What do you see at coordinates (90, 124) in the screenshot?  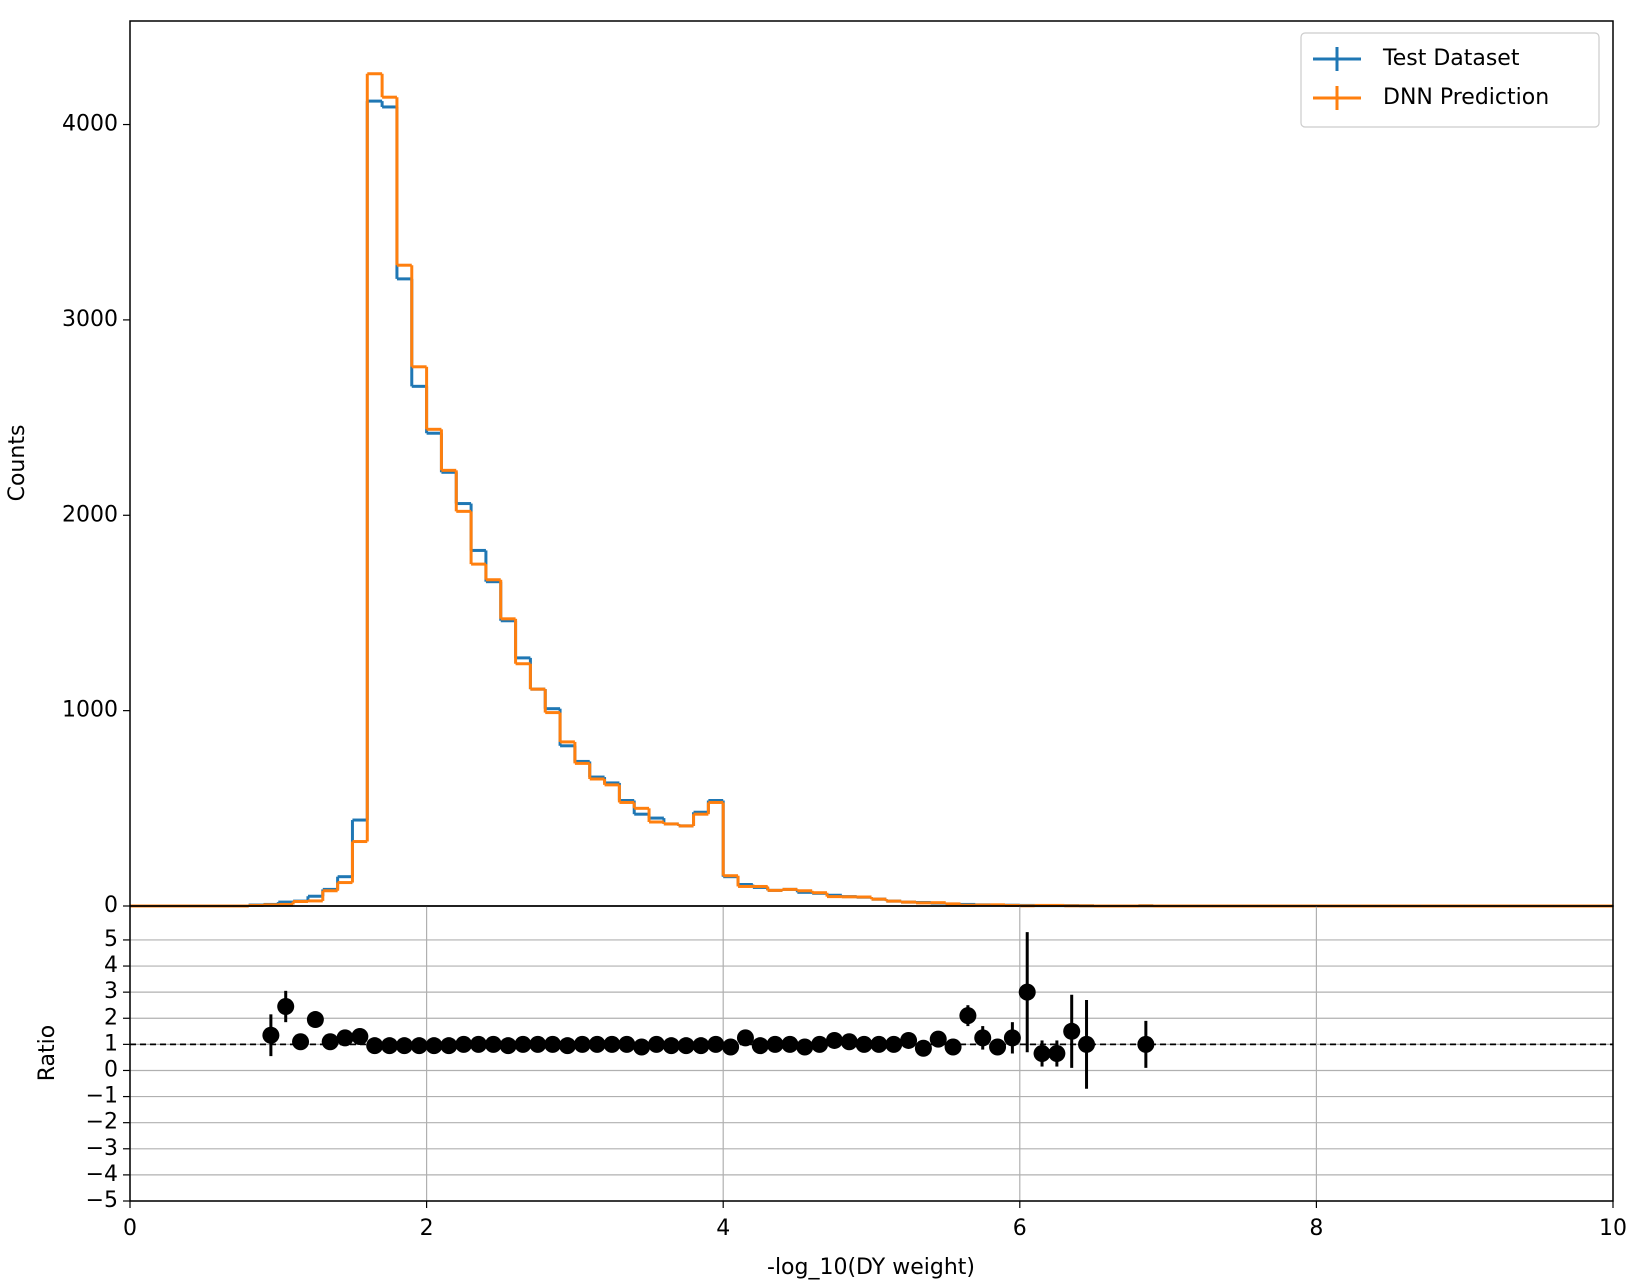 I see `y-tick-label: 4000` at bounding box center [90, 124].